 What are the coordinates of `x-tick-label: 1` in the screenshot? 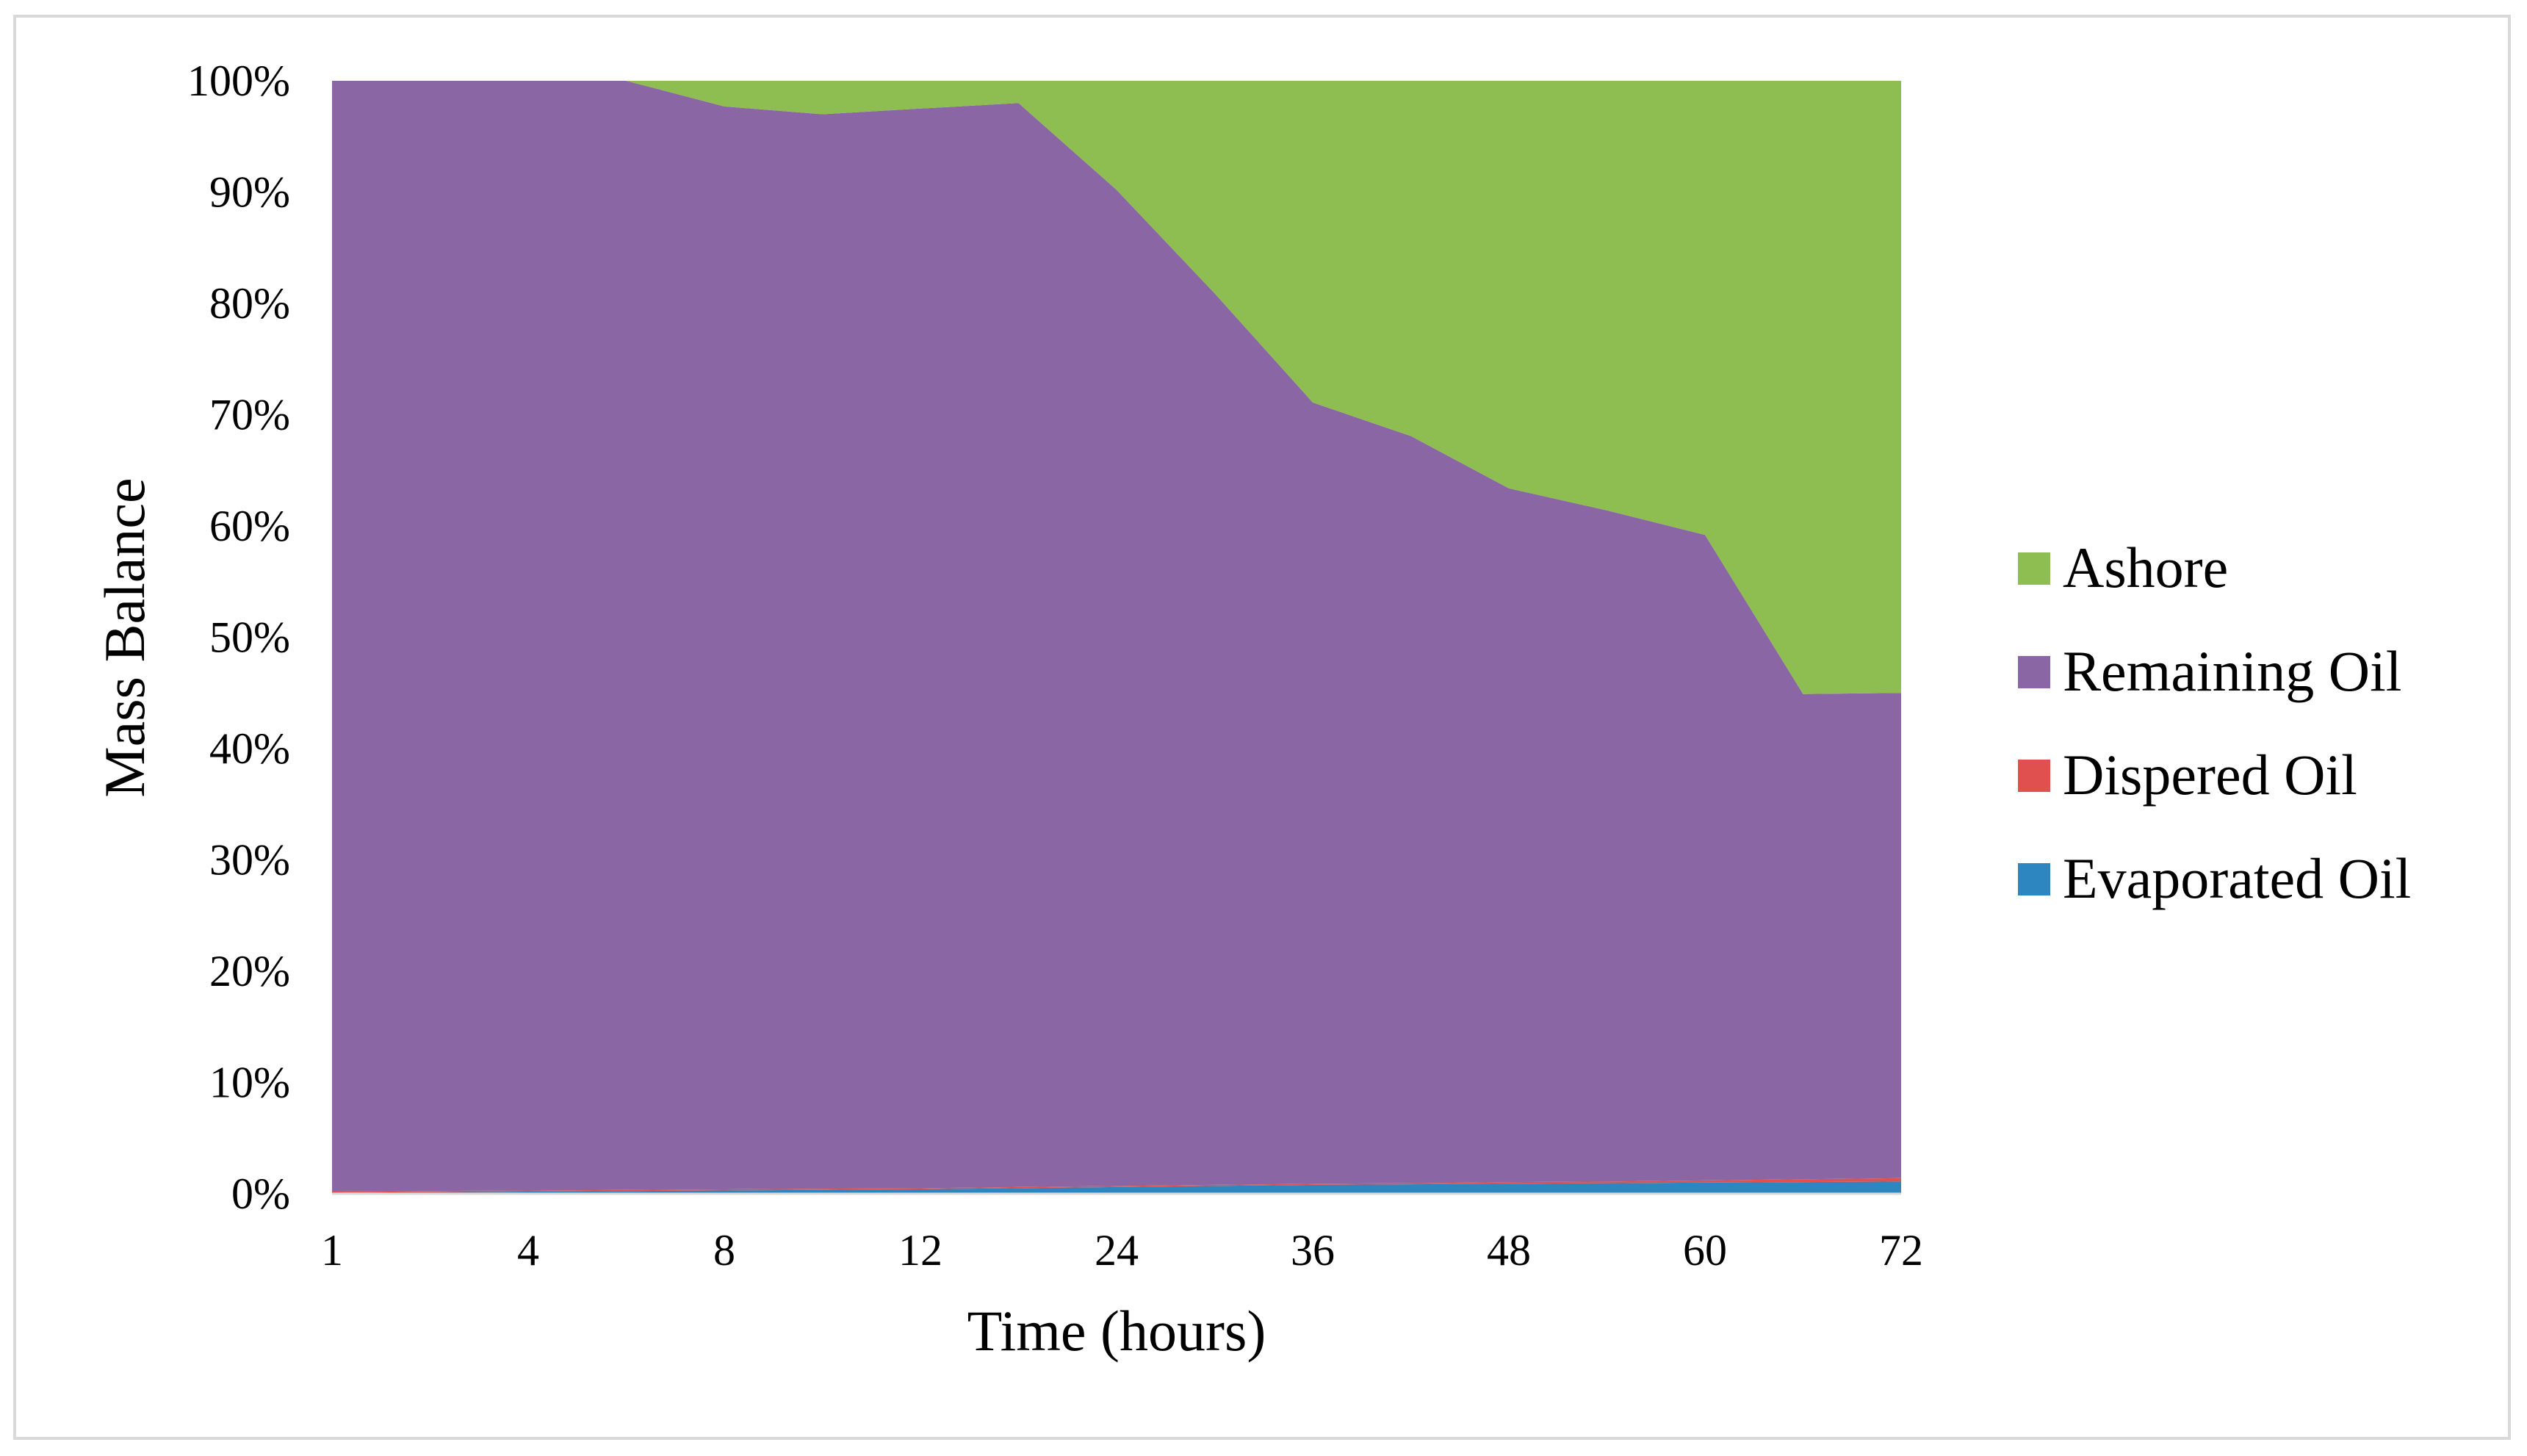 It's located at (332, 1250).